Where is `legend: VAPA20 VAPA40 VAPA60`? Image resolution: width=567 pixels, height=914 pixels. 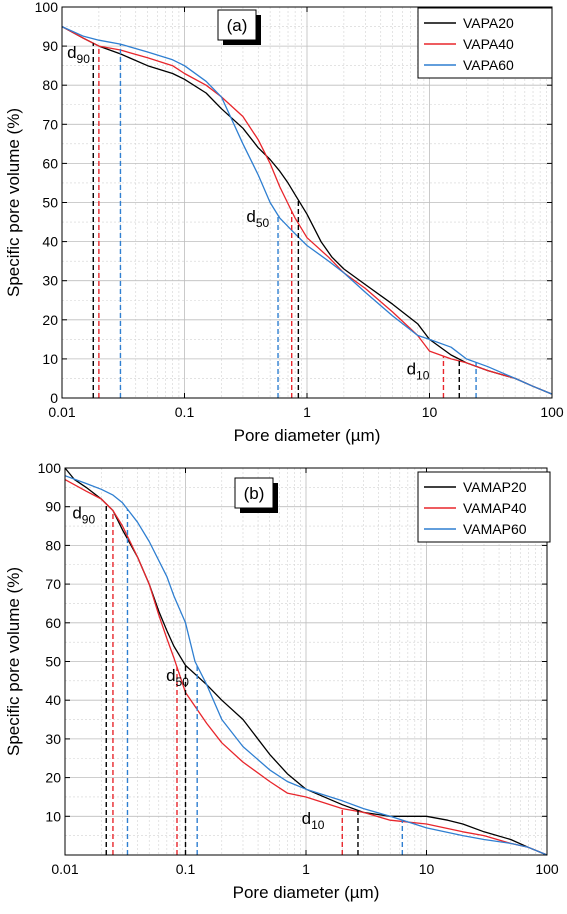
legend: VAPA20 VAPA40 VAPA60 is located at coordinates (485, 43).